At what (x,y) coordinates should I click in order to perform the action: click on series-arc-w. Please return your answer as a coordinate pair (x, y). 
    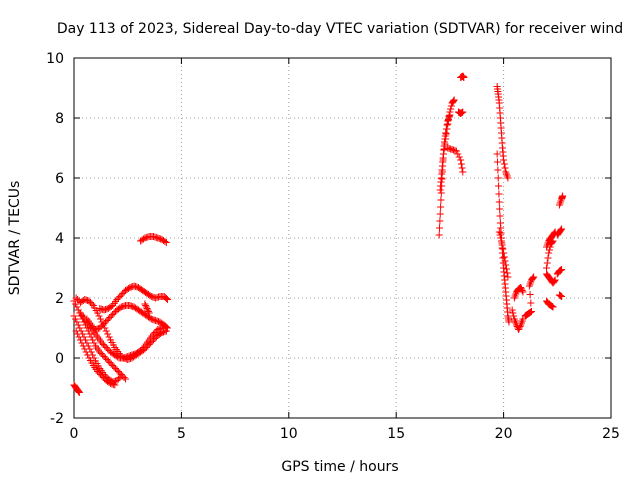
    Looking at the image, I should click on (550, 254).